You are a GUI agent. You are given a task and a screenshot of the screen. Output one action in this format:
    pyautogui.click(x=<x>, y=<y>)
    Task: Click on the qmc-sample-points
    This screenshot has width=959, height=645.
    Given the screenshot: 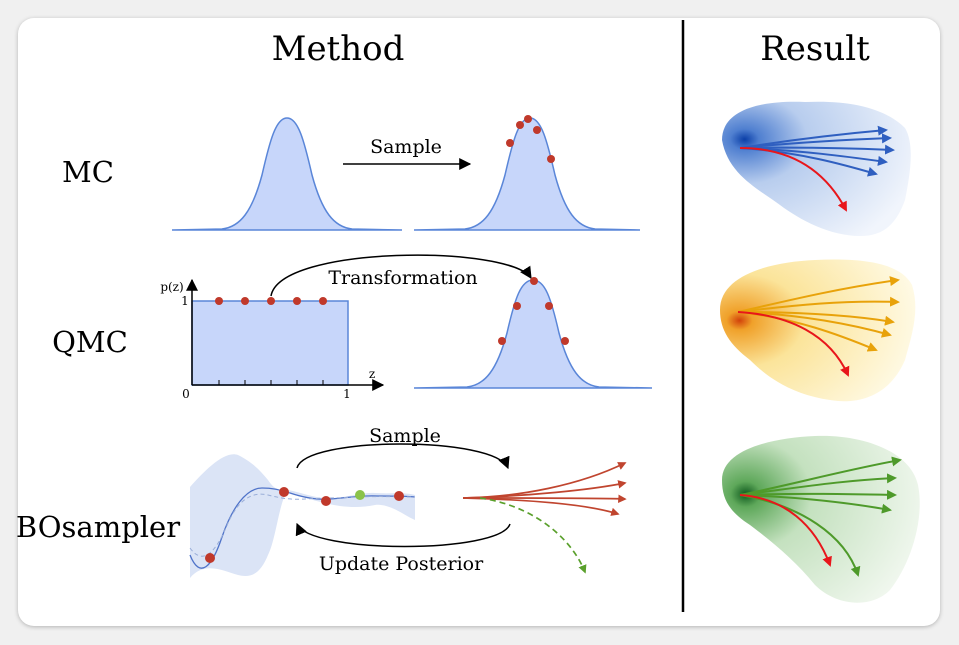 What is the action you would take?
    pyautogui.click(x=533, y=311)
    